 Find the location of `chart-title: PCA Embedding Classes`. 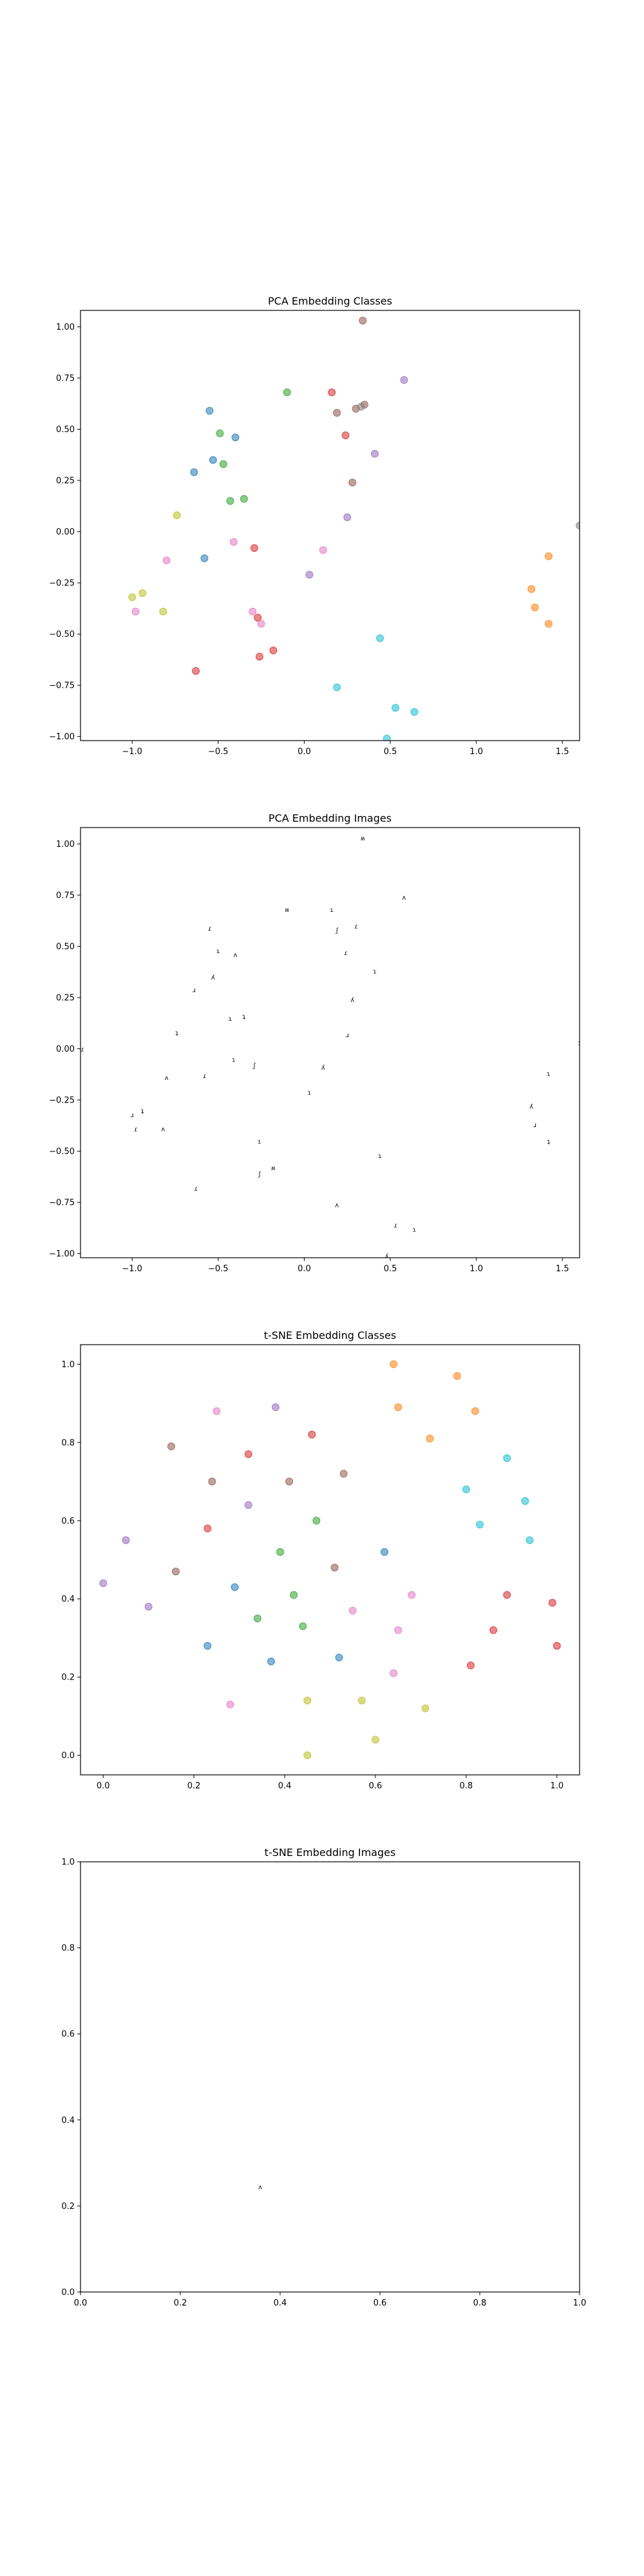

chart-title: PCA Embedding Classes is located at coordinates (330, 301).